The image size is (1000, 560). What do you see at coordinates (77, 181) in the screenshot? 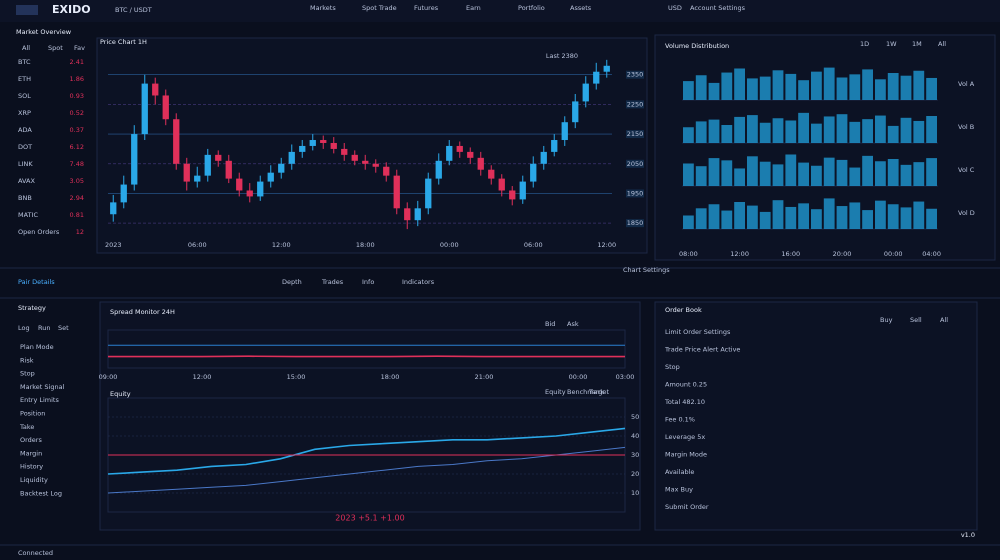
I see `sidebar-value: 3.05` at bounding box center [77, 181].